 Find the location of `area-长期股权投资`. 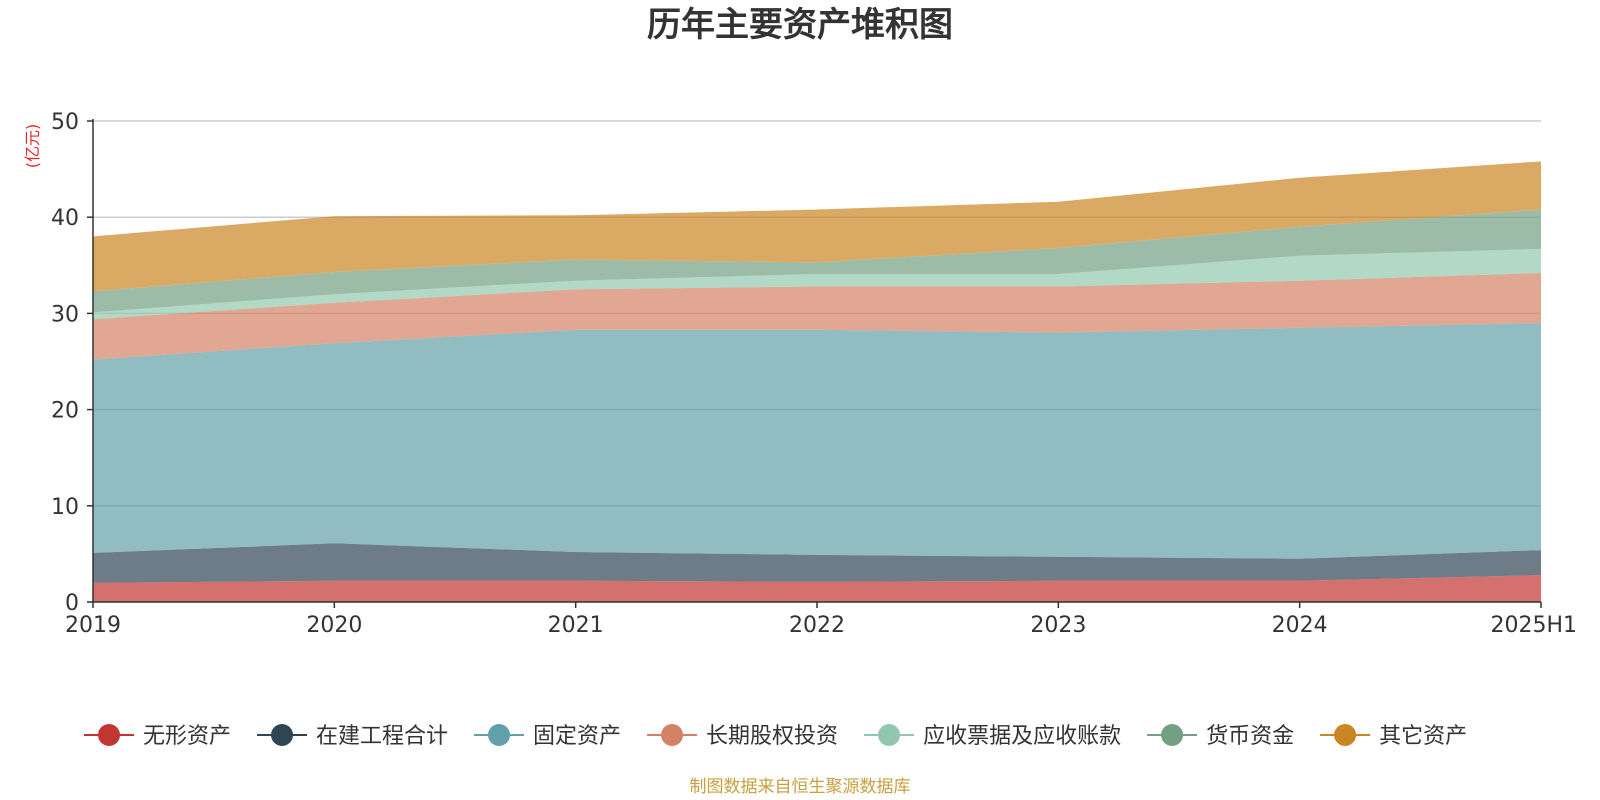

area-长期股权投资 is located at coordinates (817, 316).